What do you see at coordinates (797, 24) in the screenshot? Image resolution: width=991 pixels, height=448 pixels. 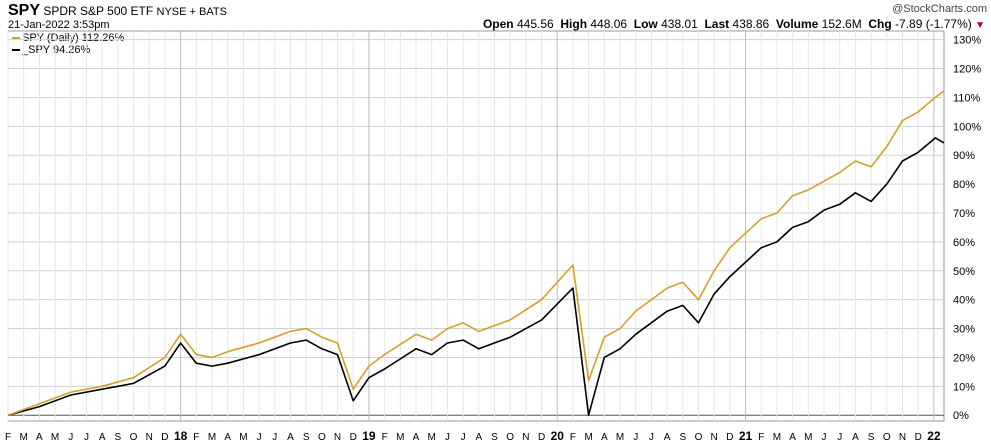 I see `volume-label: Volume` at bounding box center [797, 24].